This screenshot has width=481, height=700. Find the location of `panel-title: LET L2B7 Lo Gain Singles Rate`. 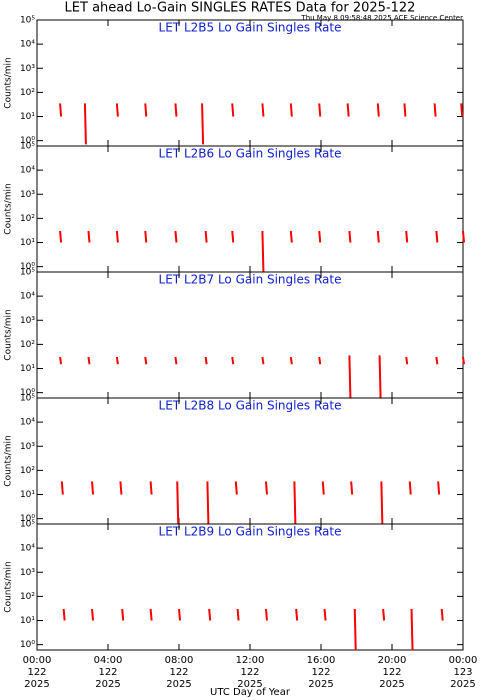

panel-title: LET L2B7 Lo Gain Singles Rate is located at coordinates (250, 280).